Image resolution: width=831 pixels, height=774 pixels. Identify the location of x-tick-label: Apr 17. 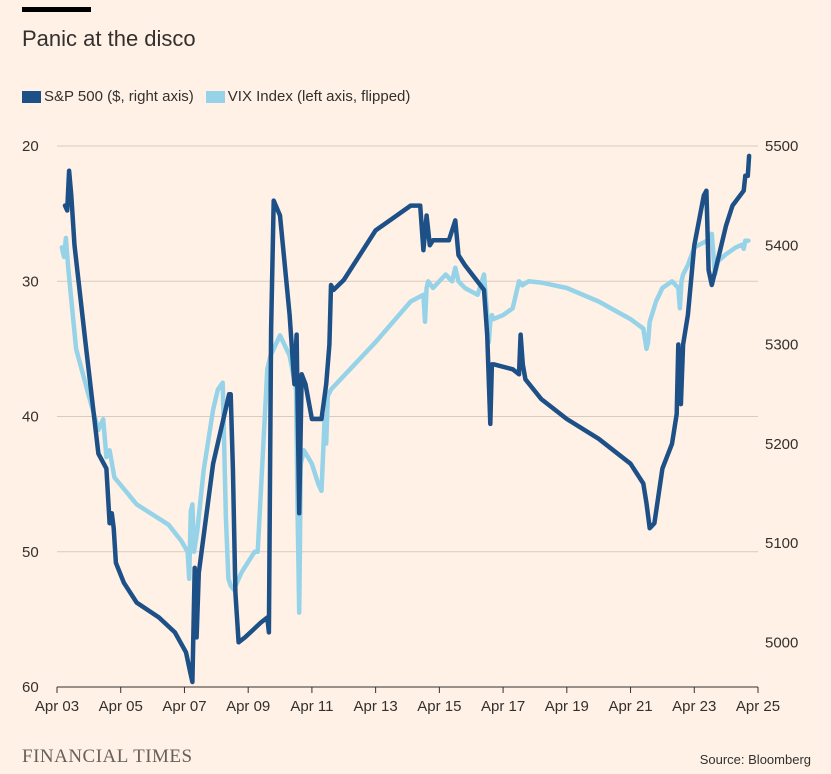
(503, 706).